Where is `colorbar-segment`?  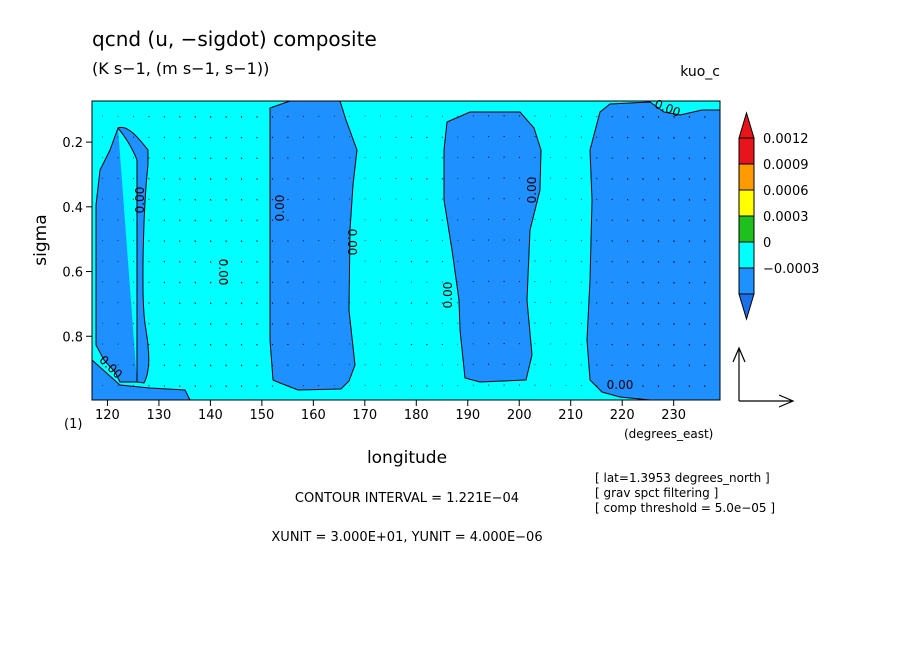
colorbar-segment is located at coordinates (746, 229).